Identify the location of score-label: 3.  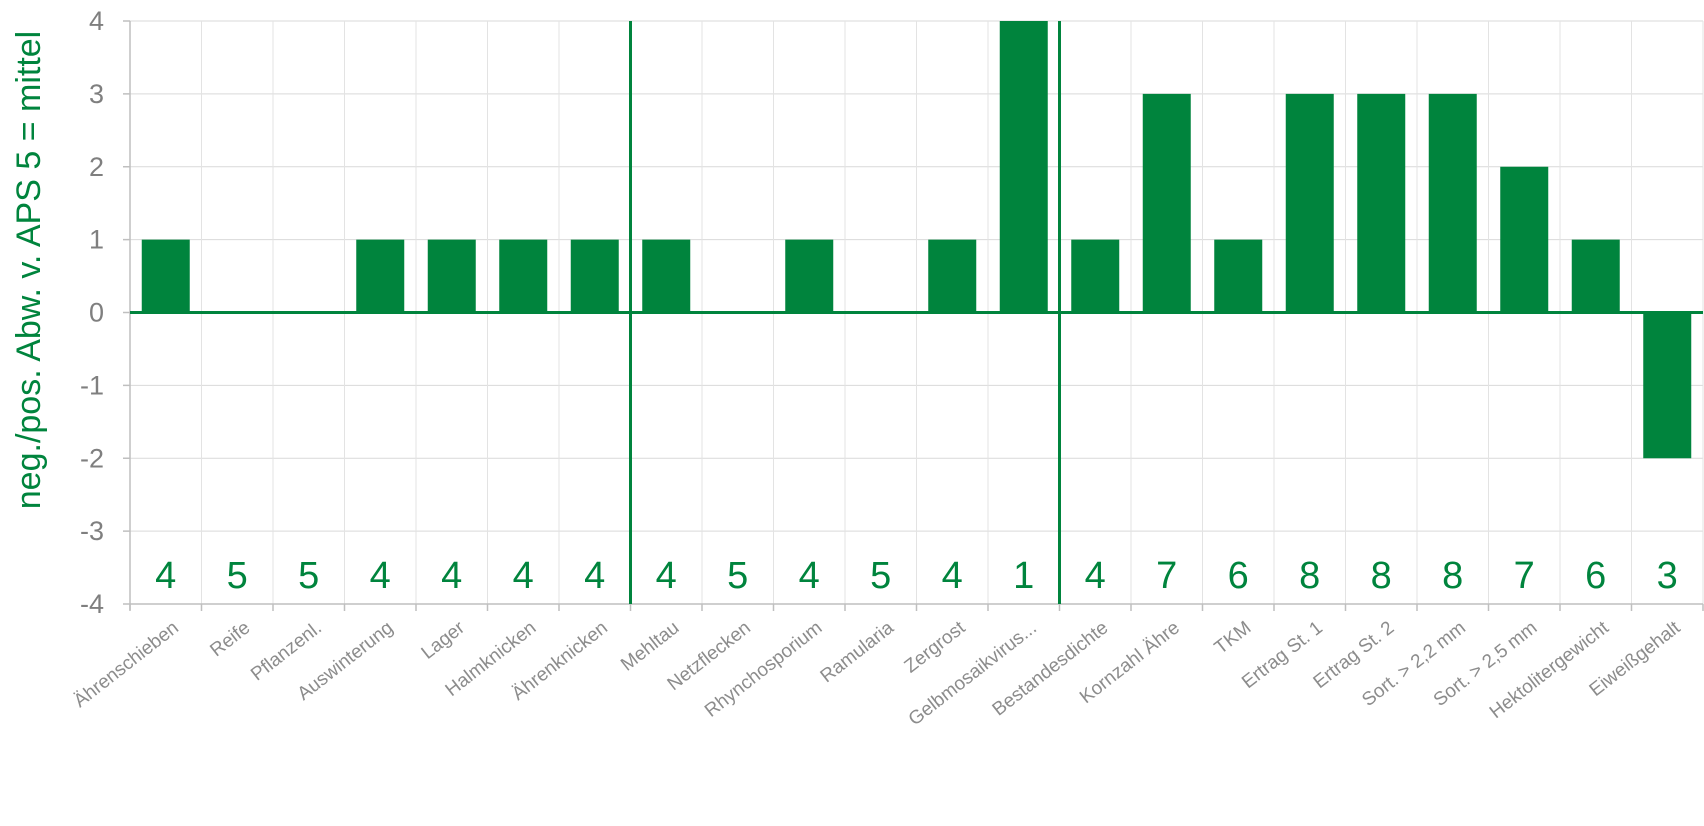
(1667, 576).